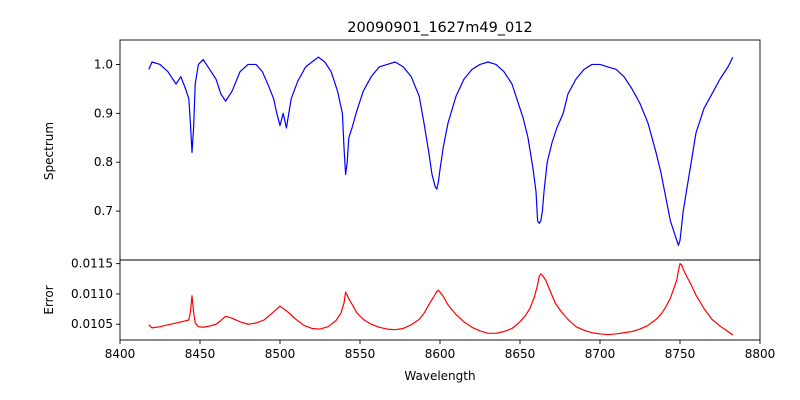 This screenshot has height=400, width=800. I want to click on x-tick-label: 8650, so click(520, 354).